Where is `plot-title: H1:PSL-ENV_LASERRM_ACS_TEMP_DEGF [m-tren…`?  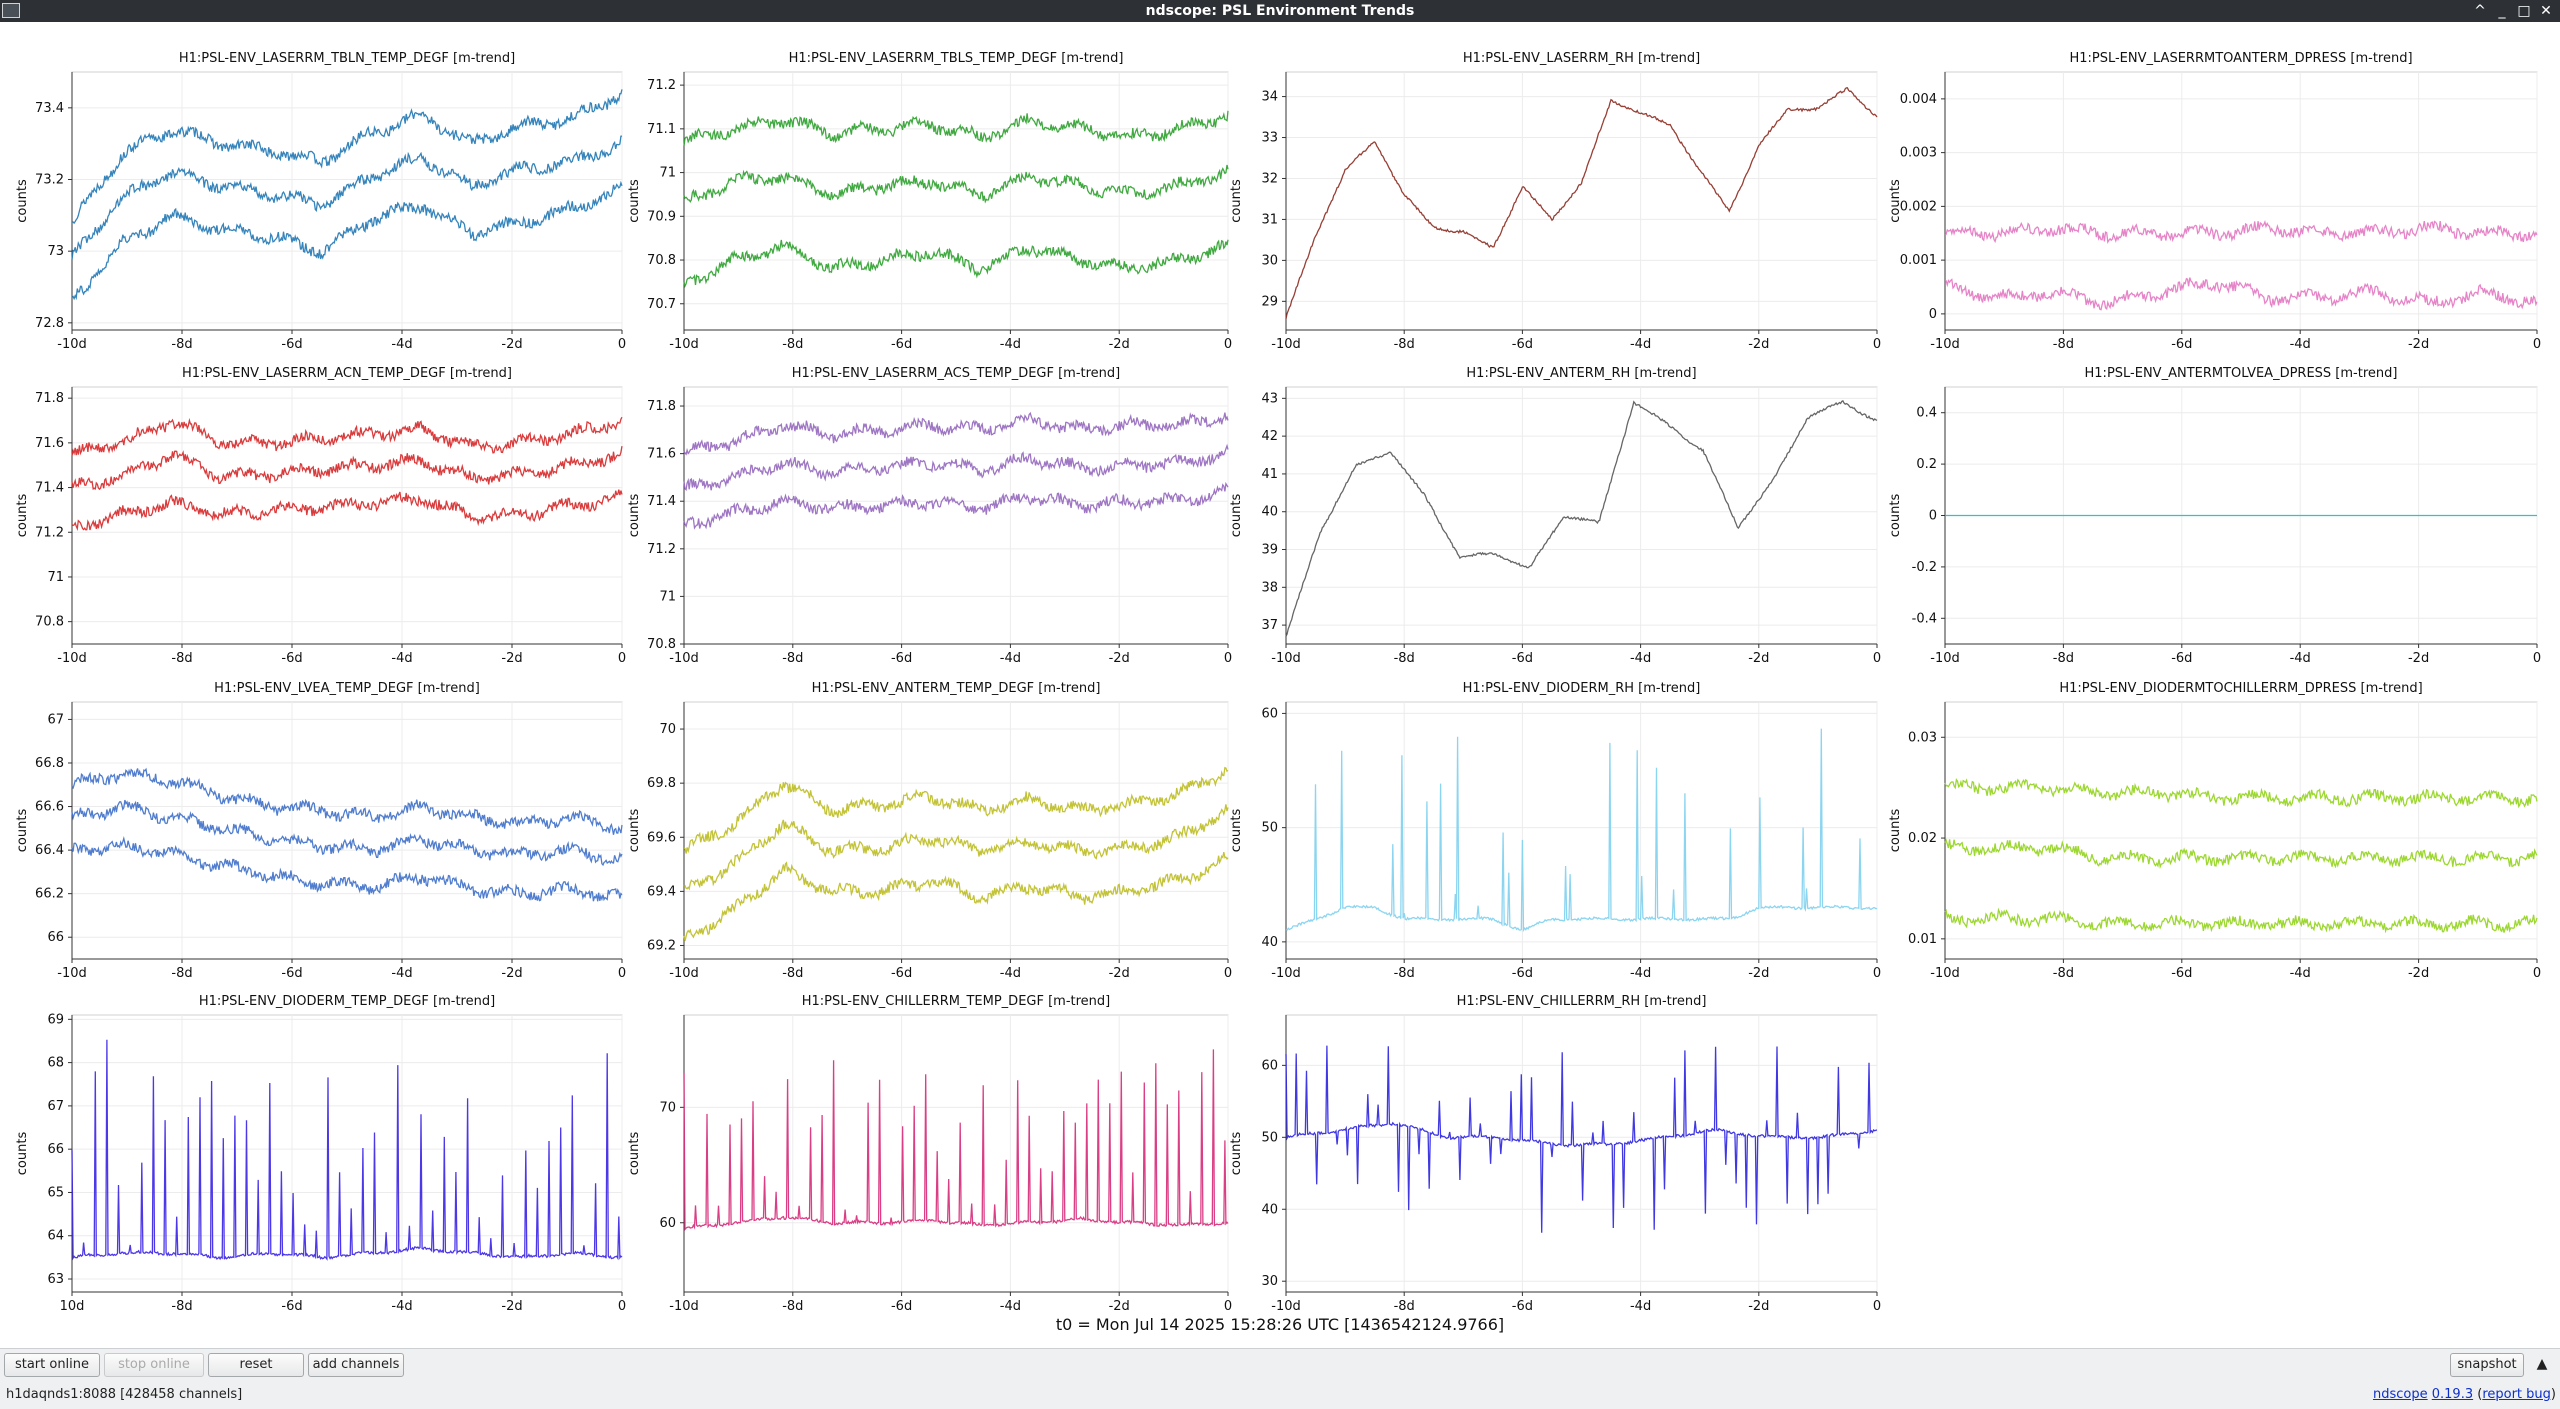 plot-title: H1:PSL-ENV_LASERRM_ACS_TEMP_DEGF [m-tren… is located at coordinates (956, 373).